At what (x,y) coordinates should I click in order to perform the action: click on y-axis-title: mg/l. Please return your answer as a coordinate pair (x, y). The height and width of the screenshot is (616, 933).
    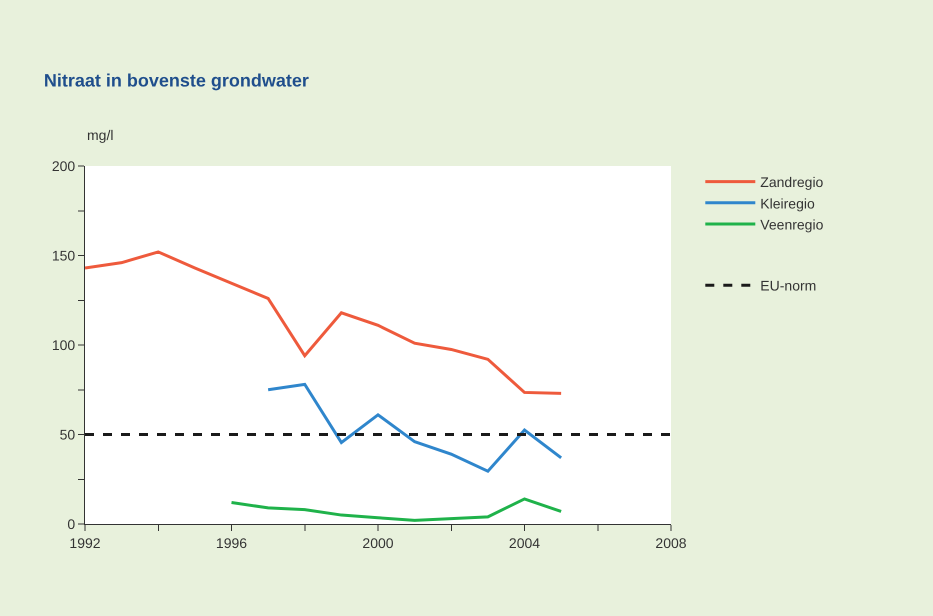
    Looking at the image, I should click on (100, 135).